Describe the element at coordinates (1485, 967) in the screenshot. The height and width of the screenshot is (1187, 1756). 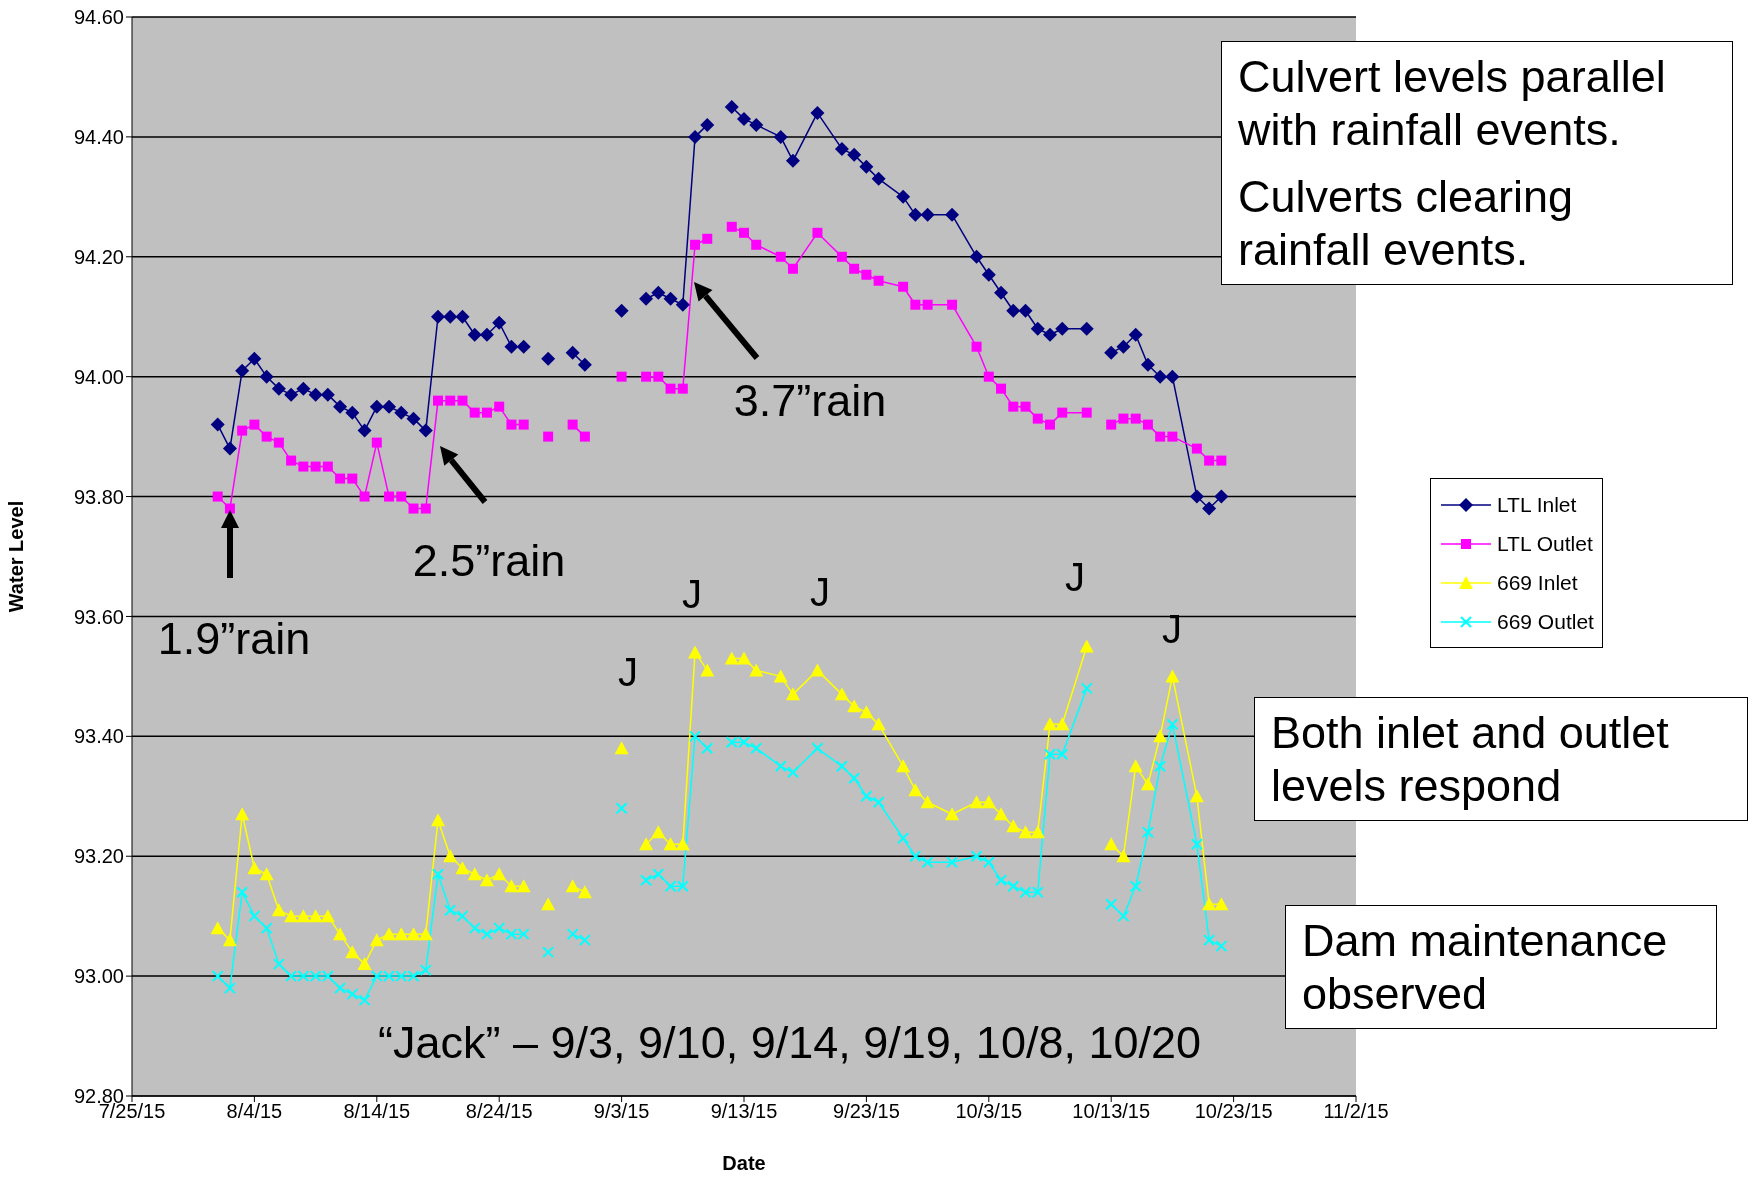
I see `annotation: Dam maintenance observed` at that location.